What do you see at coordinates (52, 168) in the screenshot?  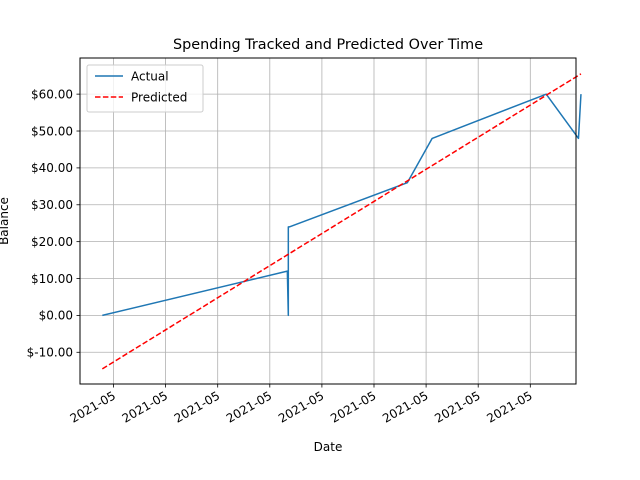 I see `y-tick-label: $40.00` at bounding box center [52, 168].